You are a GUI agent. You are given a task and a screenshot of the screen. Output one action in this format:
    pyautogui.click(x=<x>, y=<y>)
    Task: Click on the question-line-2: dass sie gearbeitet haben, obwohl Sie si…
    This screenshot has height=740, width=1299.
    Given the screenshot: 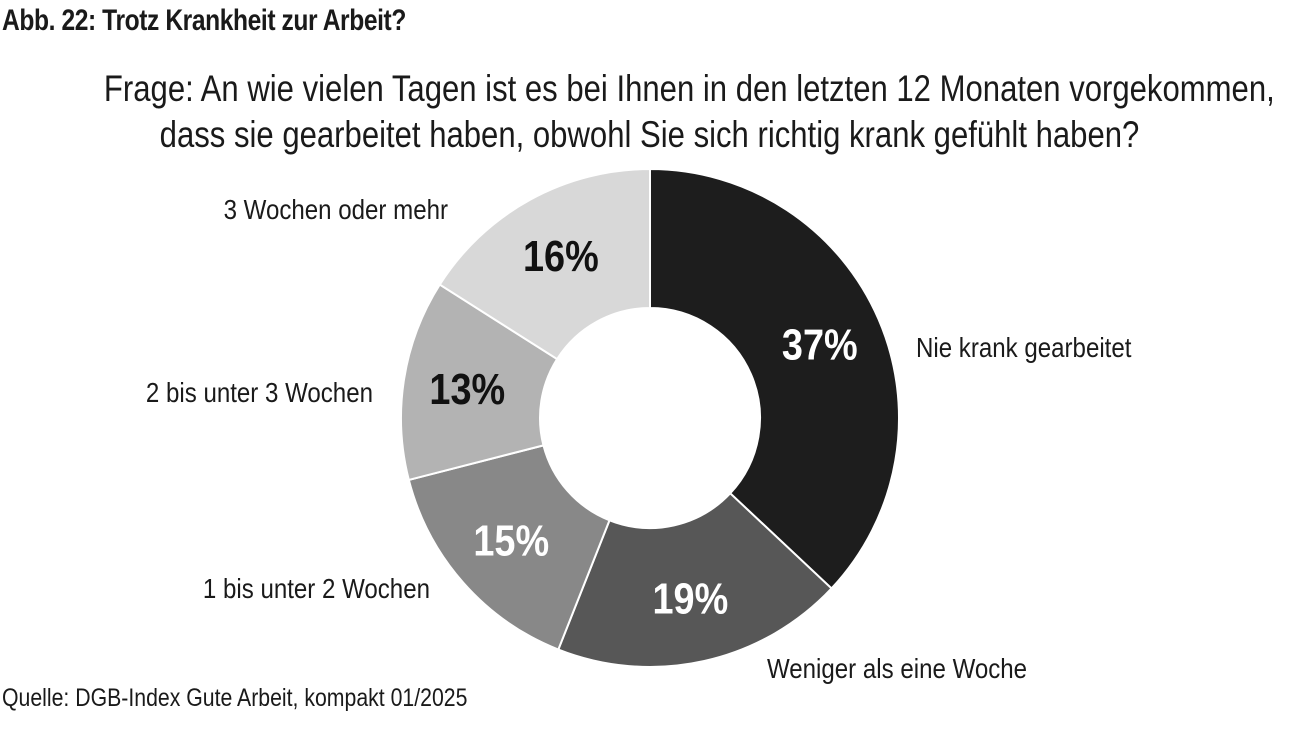 What is the action you would take?
    pyautogui.click(x=649, y=134)
    